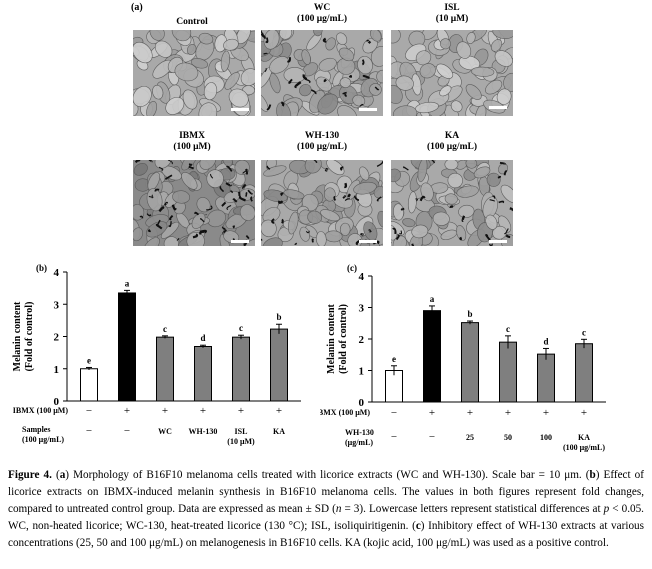  I want to click on row-label-samples: WH-130 (μg/mL), so click(359, 437).